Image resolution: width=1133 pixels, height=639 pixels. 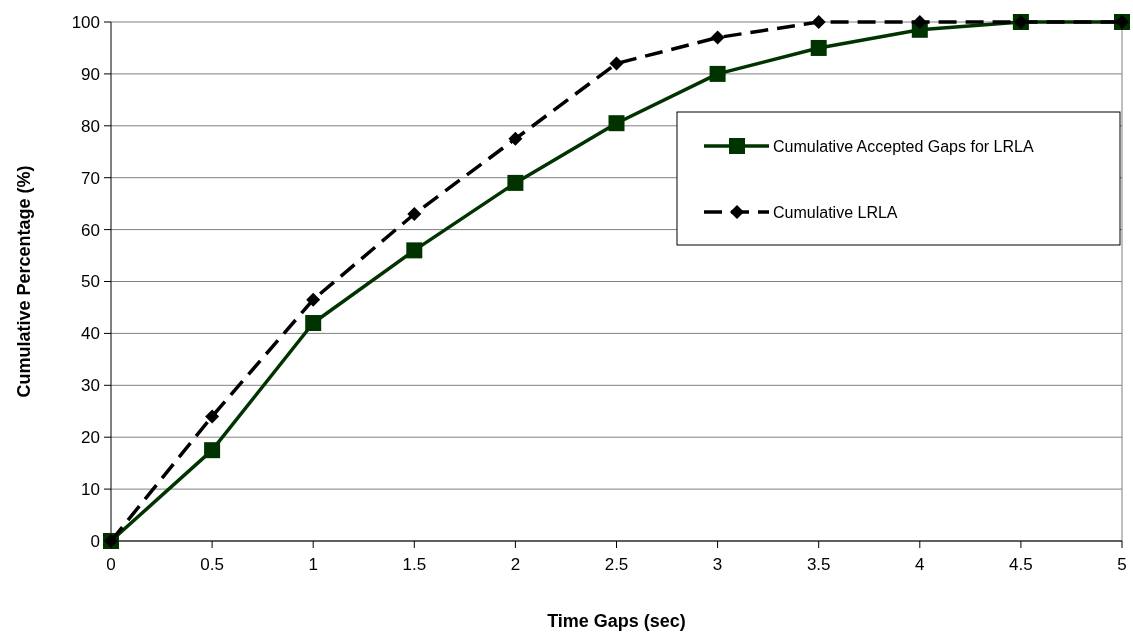 What do you see at coordinates (95, 541) in the screenshot?
I see `y-tick-label: 0` at bounding box center [95, 541].